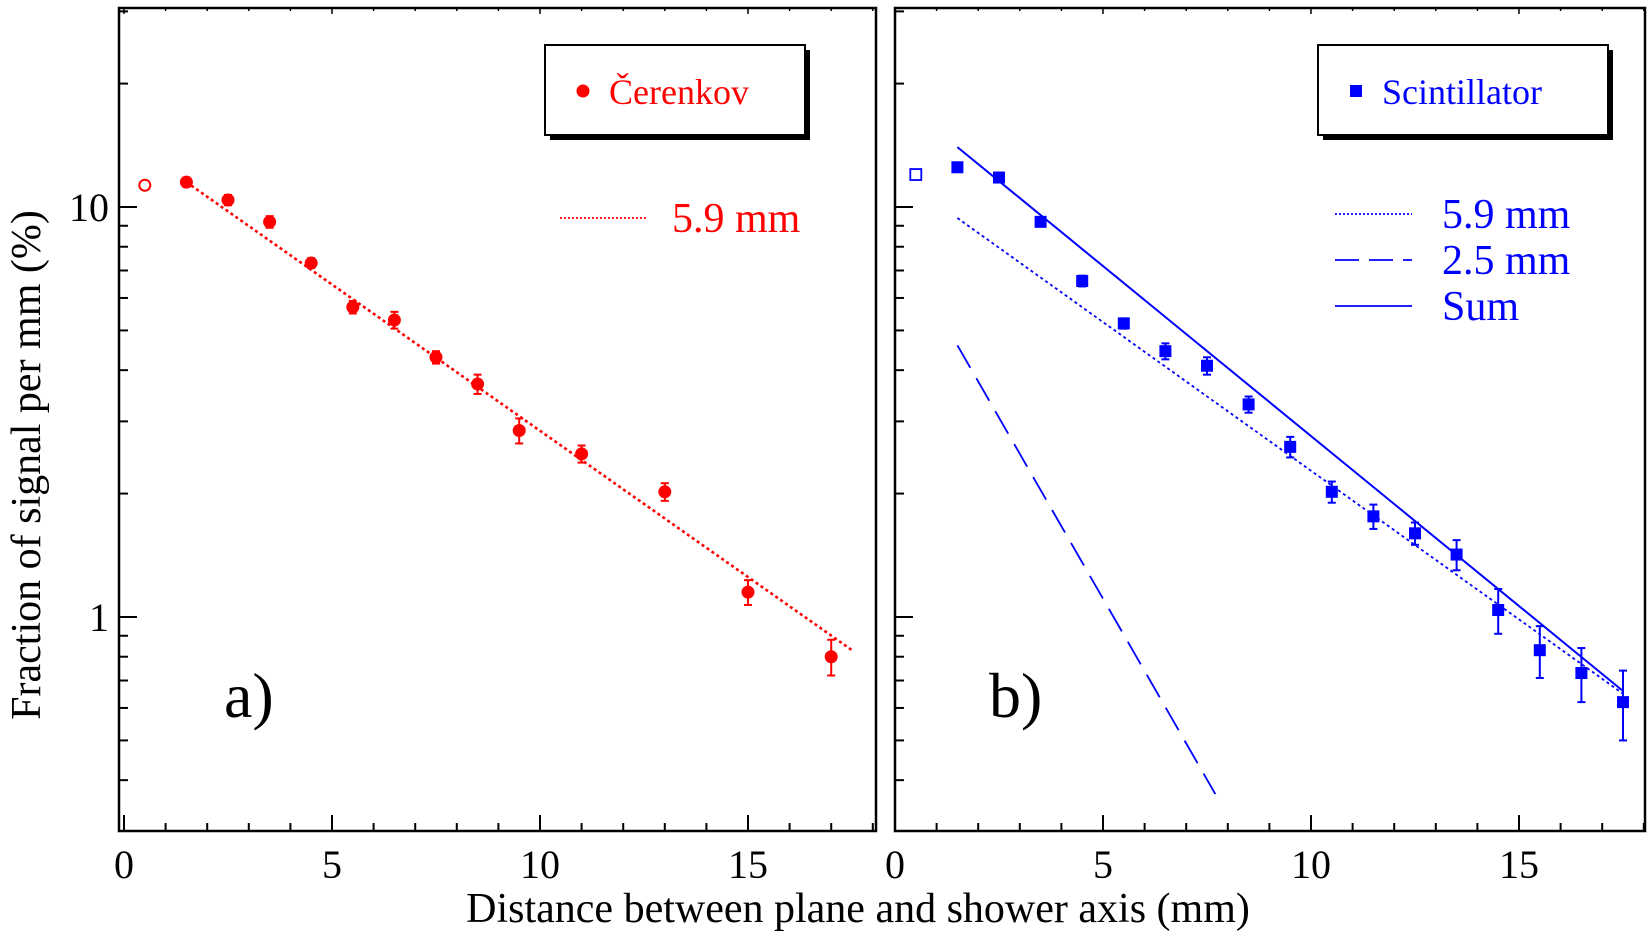  What do you see at coordinates (249, 695) in the screenshot?
I see `panel-label: a)` at bounding box center [249, 695].